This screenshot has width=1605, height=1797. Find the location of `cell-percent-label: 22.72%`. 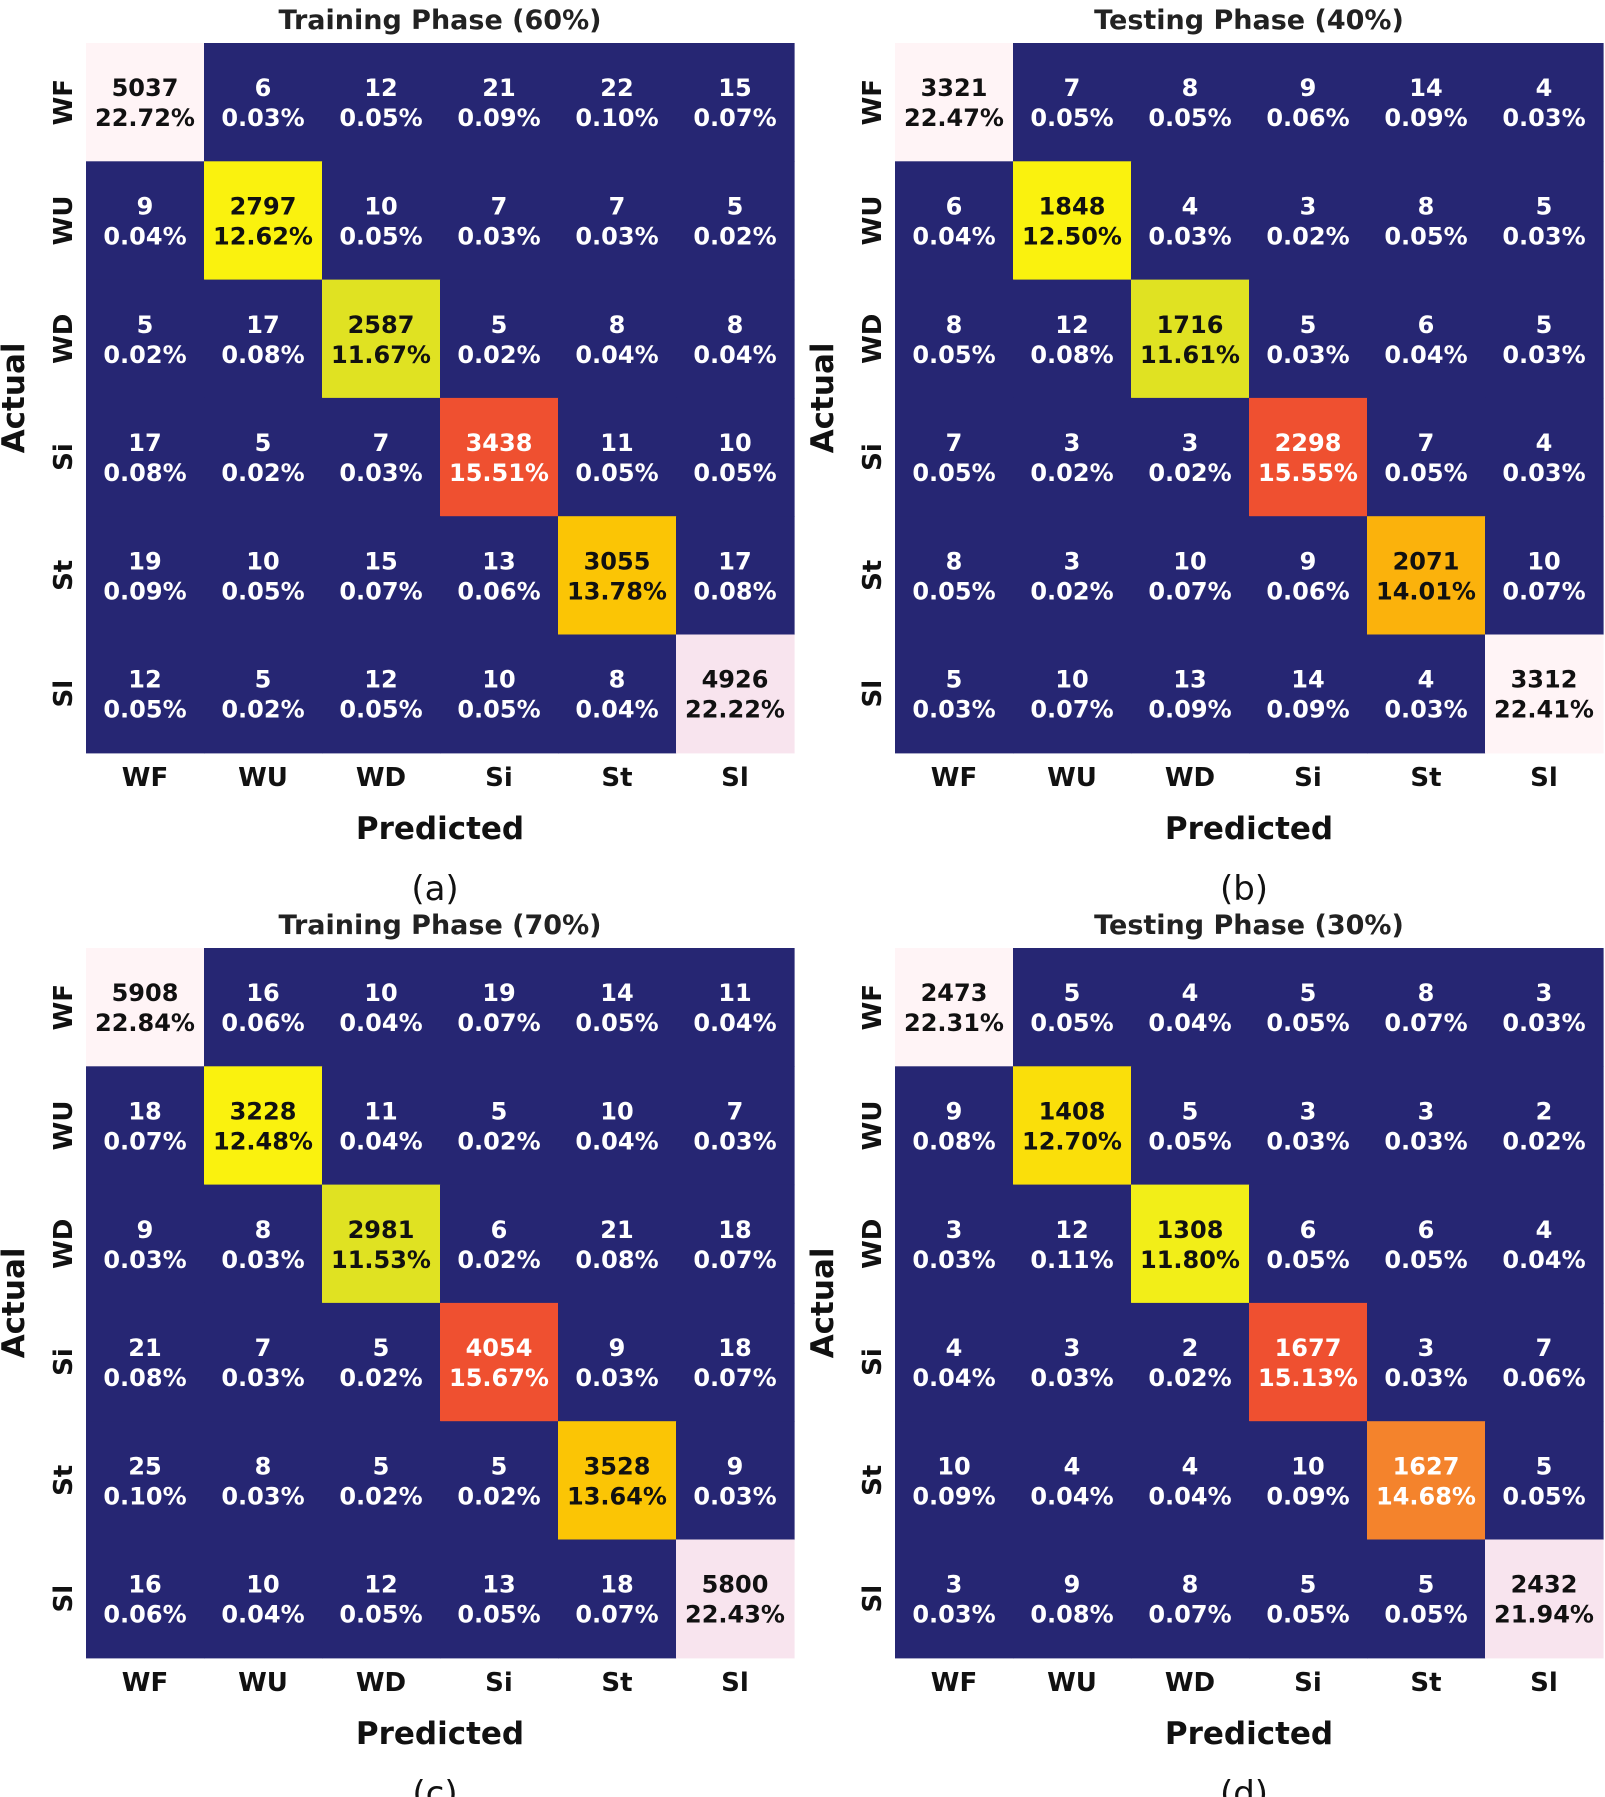

cell-percent-label: 22.72% is located at coordinates (145, 118).